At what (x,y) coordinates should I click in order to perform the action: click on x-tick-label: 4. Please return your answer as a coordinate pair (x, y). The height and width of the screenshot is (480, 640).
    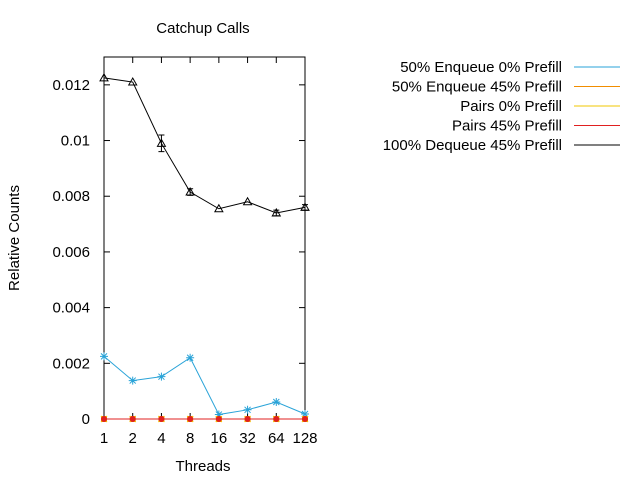
    Looking at the image, I should click on (161, 438).